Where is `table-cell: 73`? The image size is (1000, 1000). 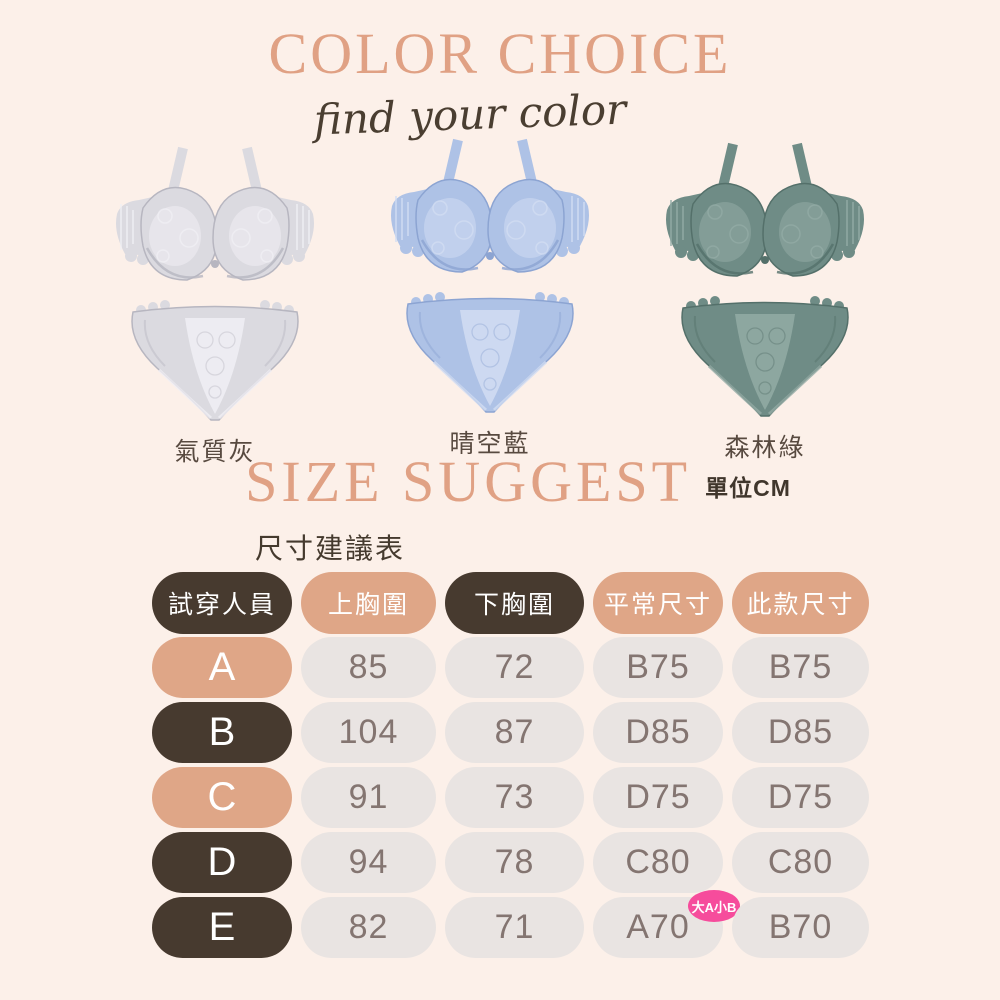 table-cell: 73 is located at coordinates (514, 797).